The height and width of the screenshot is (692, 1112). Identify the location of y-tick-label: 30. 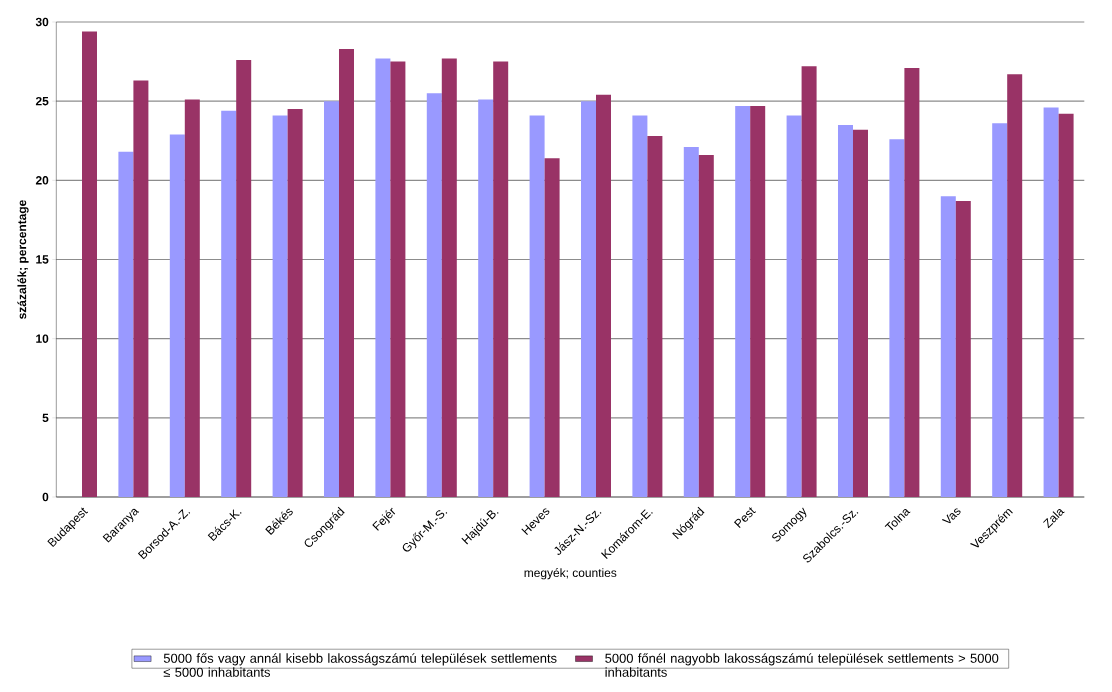
(42, 22).